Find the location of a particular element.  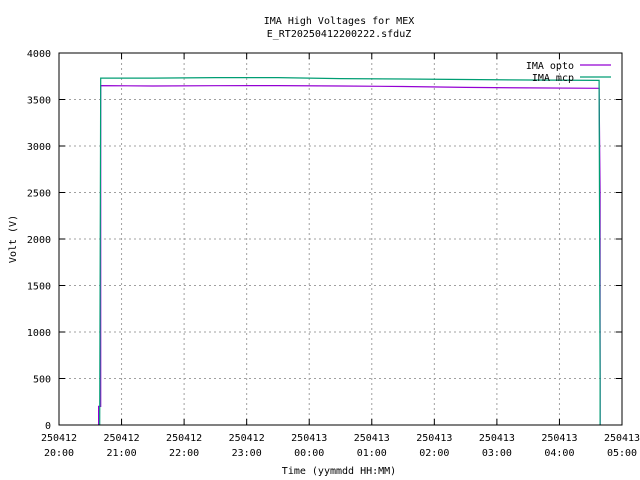

y-tick-label: 3000 is located at coordinates (39, 147).